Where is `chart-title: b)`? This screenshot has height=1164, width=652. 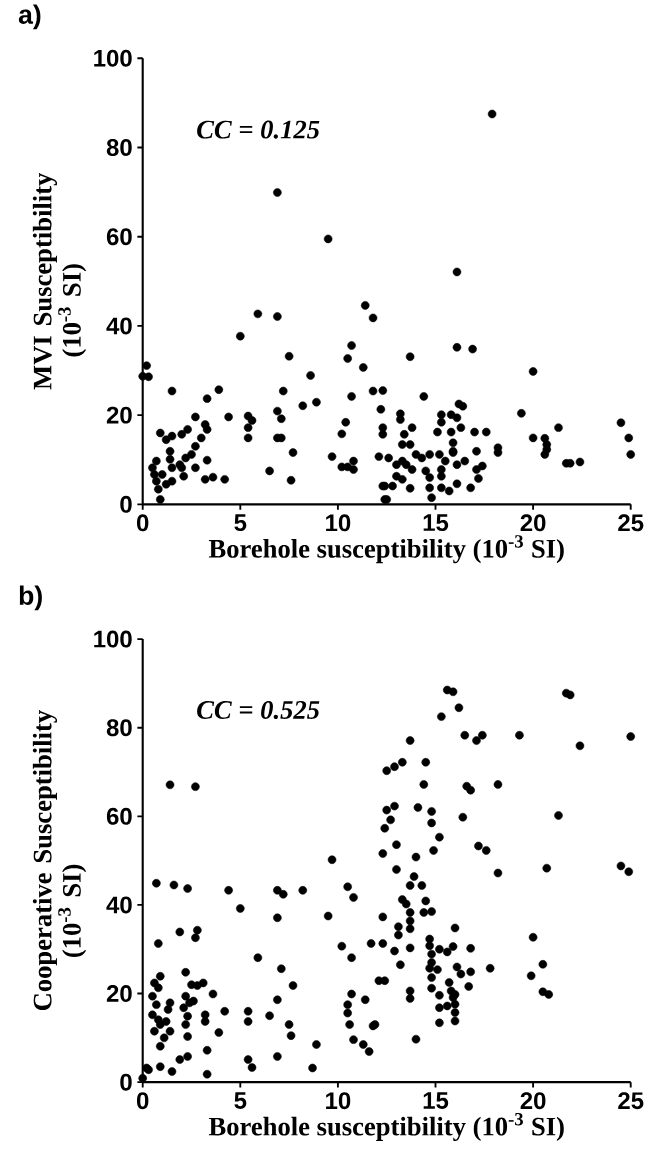
chart-title: b) is located at coordinates (31, 598).